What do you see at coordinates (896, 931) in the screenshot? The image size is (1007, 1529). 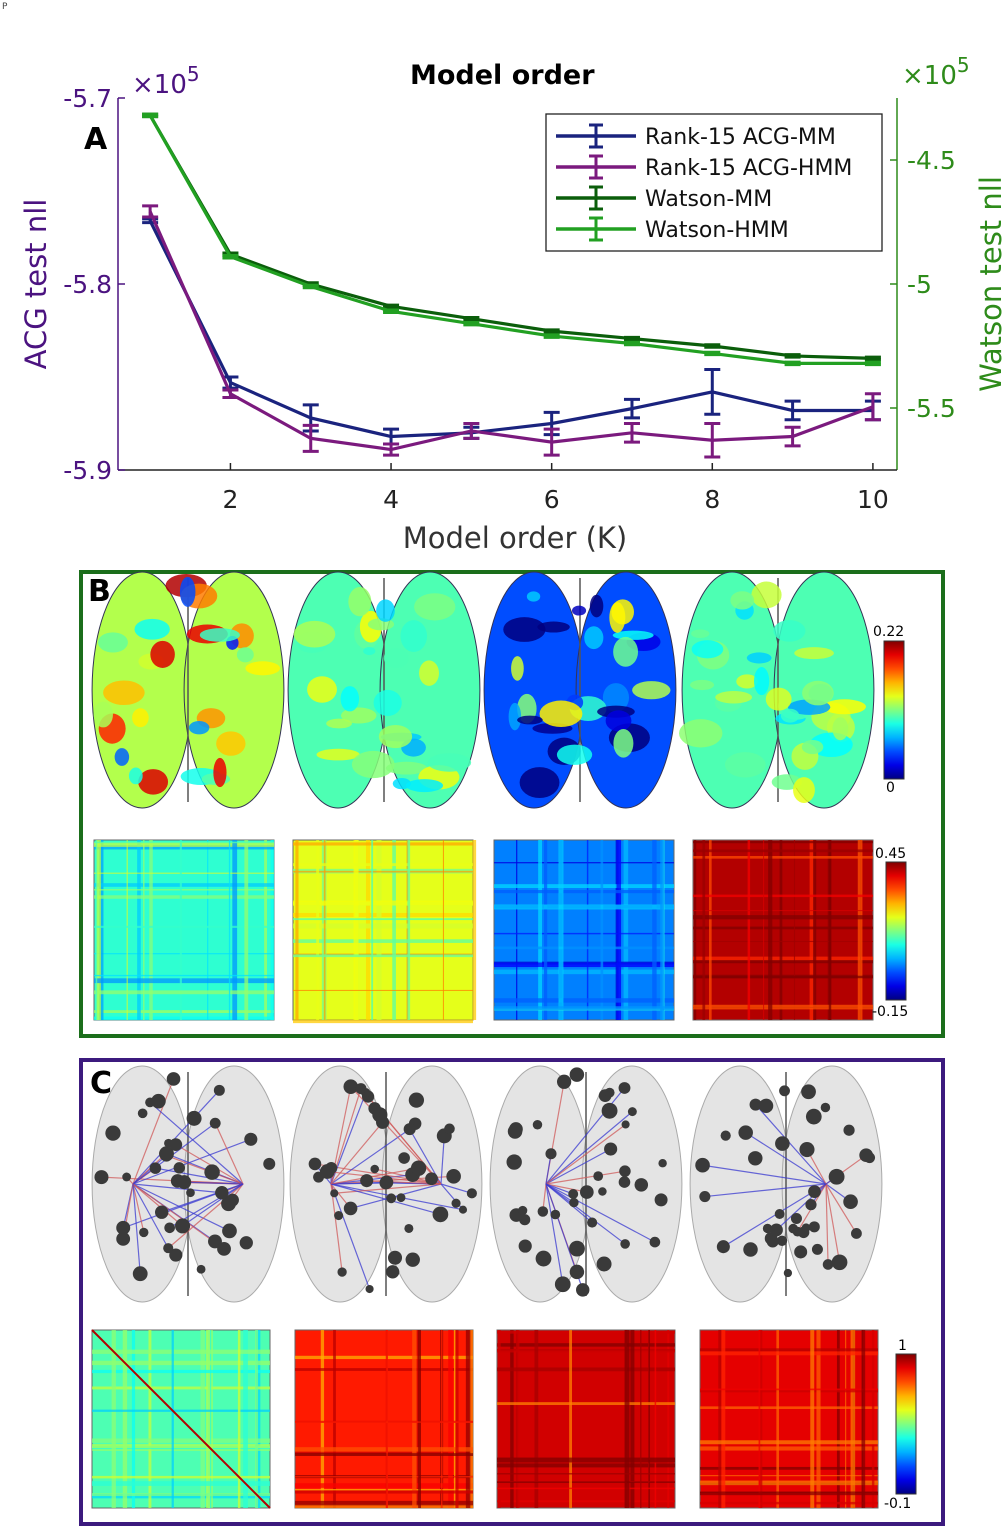 I see `matrix-colorbar-b` at bounding box center [896, 931].